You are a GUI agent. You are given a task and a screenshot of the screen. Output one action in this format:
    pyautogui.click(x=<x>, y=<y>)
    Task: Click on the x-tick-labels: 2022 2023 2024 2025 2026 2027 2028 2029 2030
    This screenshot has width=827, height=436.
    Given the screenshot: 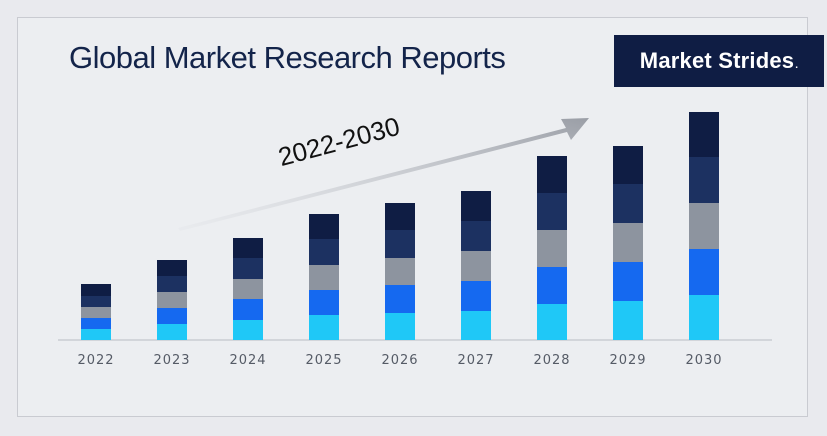 What is the action you would take?
    pyautogui.click(x=399, y=360)
    